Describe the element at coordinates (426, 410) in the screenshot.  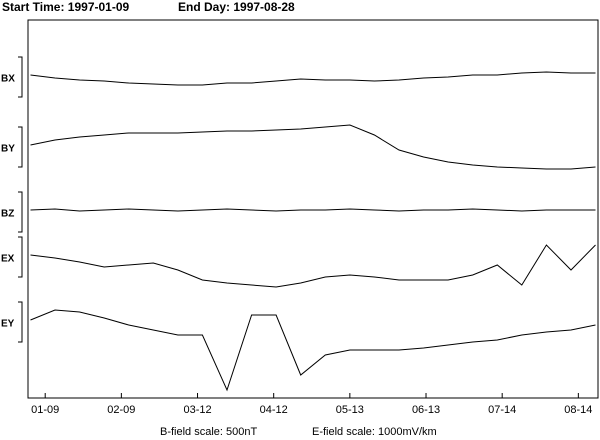
I see `x-tick-label: 06-13` at that location.